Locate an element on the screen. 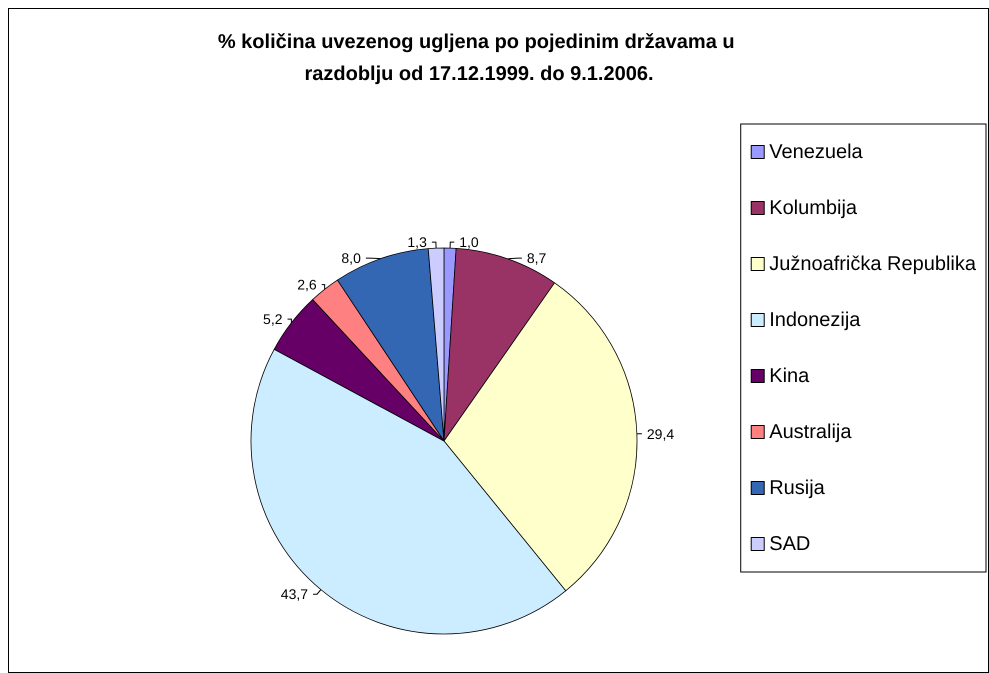  legend-label: Rusija is located at coordinates (797, 488).